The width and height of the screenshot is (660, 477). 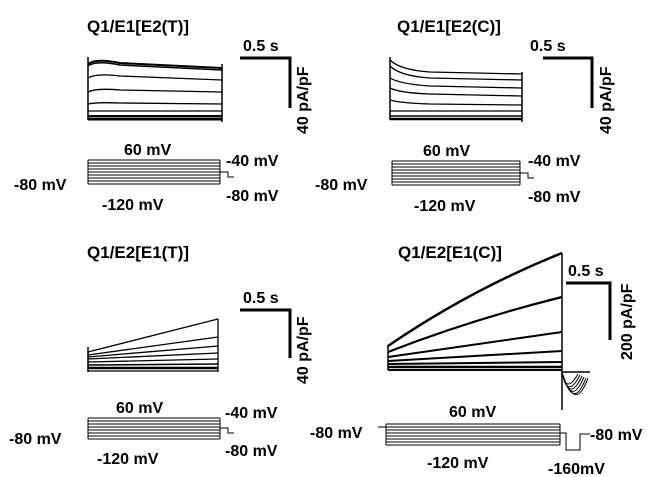 What do you see at coordinates (138, 26) in the screenshot?
I see `panel-title: Q1/E1[E2(T)]` at bounding box center [138, 26].